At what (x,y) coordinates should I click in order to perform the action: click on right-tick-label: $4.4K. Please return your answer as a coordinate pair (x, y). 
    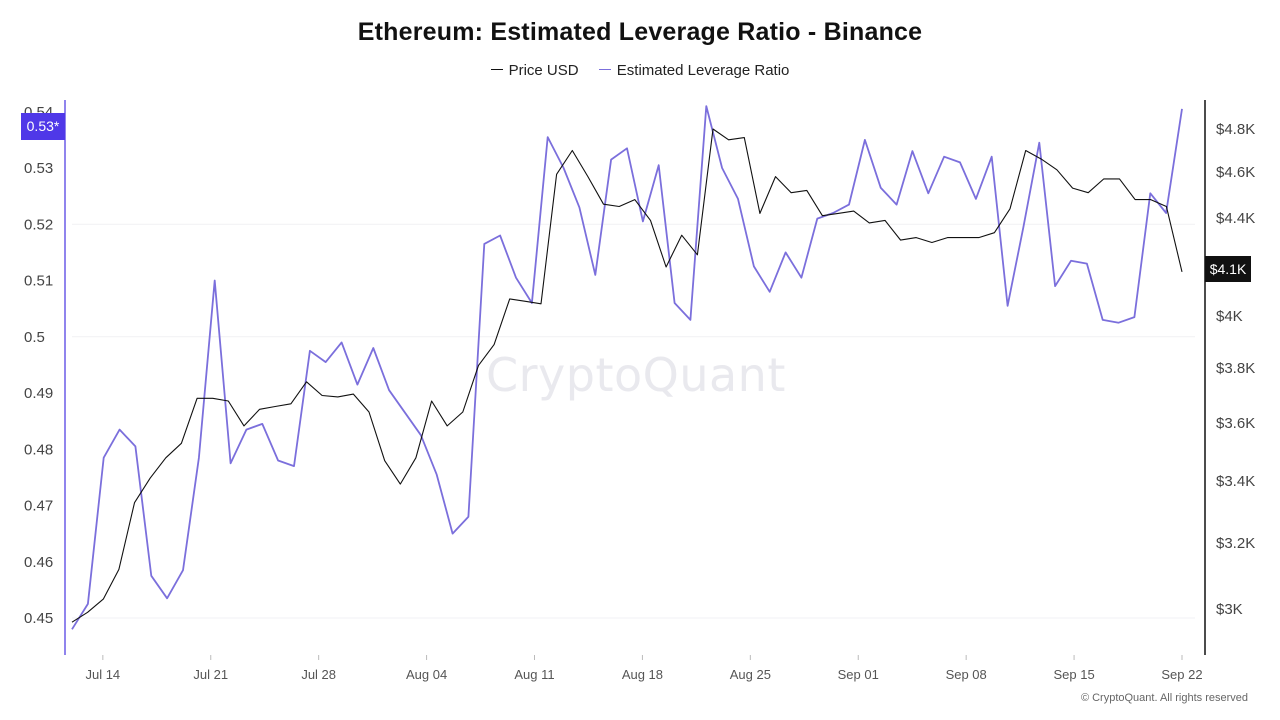
    Looking at the image, I should click on (1235, 218).